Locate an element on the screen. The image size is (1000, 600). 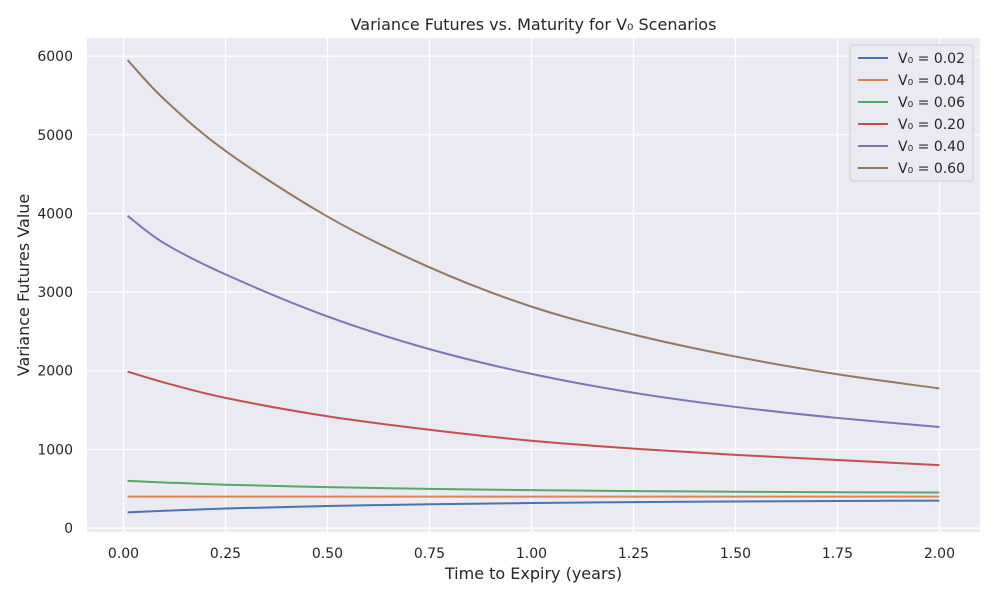
x-tick-label: 1.25 is located at coordinates (633, 554).